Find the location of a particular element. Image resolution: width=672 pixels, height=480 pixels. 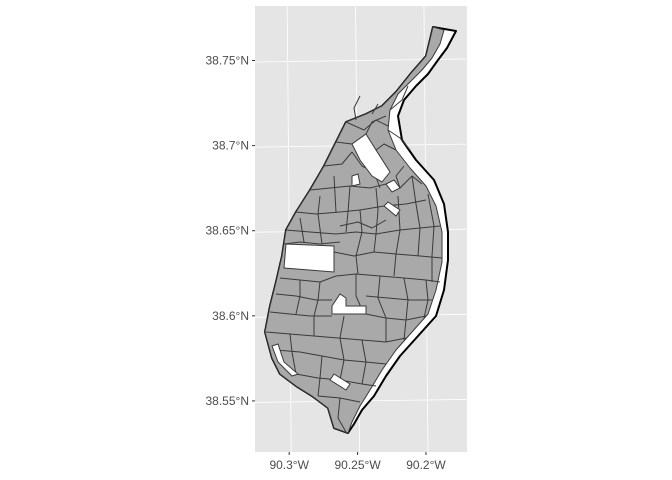

x-axis: 90.3°W 90.25°W 90.2°W is located at coordinates (357, 462).